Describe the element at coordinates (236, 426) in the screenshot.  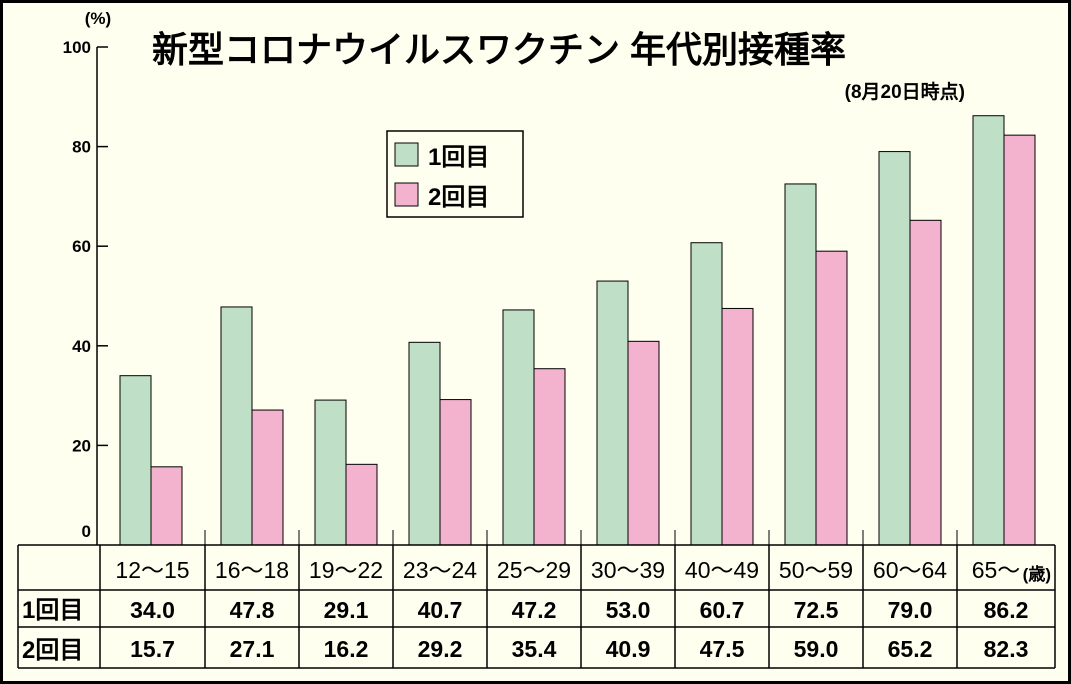
I see `bar-1-16〜18` at that location.